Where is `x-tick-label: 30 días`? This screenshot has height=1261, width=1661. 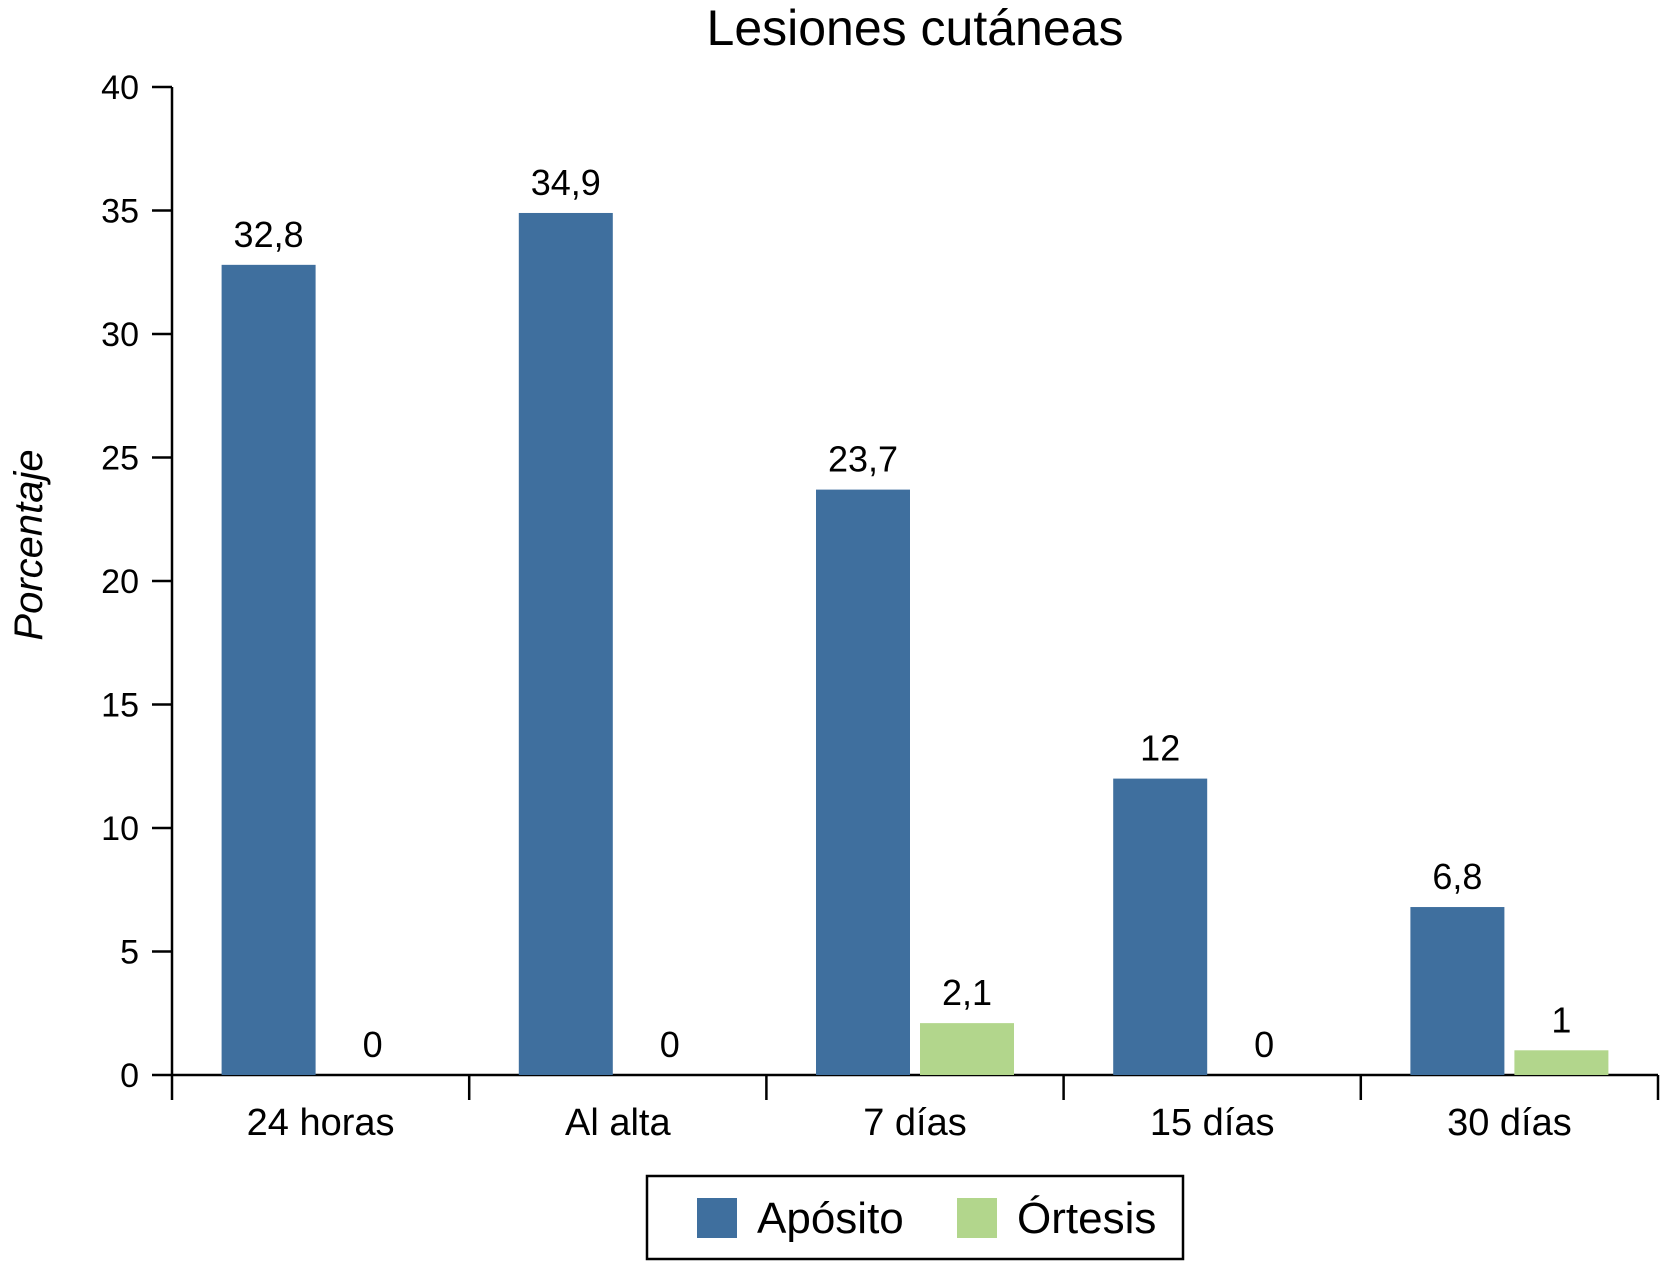 x-tick-label: 30 días is located at coordinates (1509, 1123).